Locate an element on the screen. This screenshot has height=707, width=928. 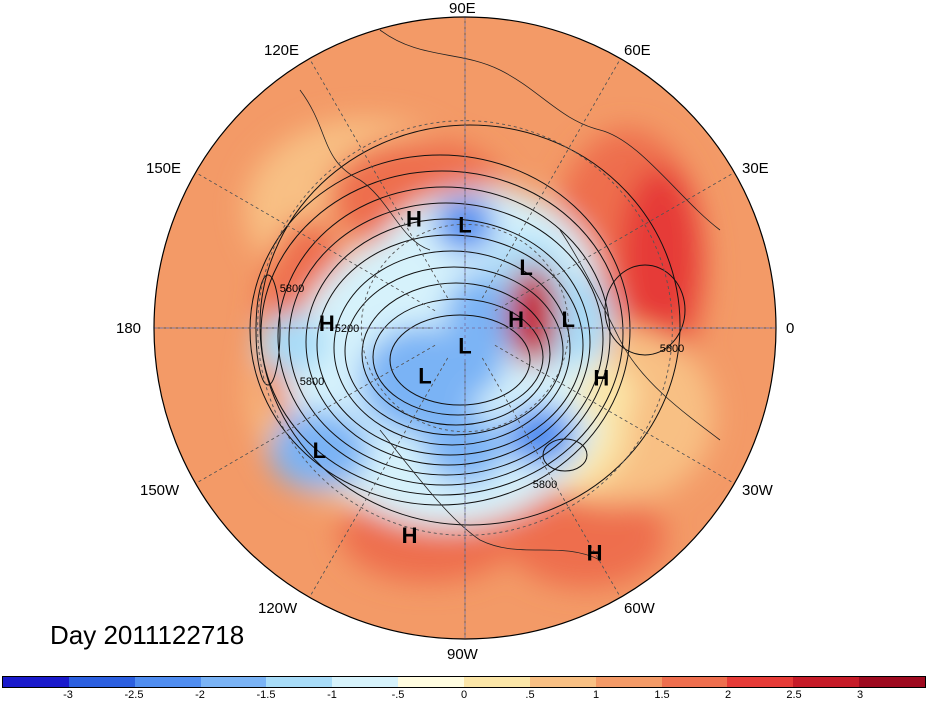
colorbar-tick-label: -2 is located at coordinates (200, 695).